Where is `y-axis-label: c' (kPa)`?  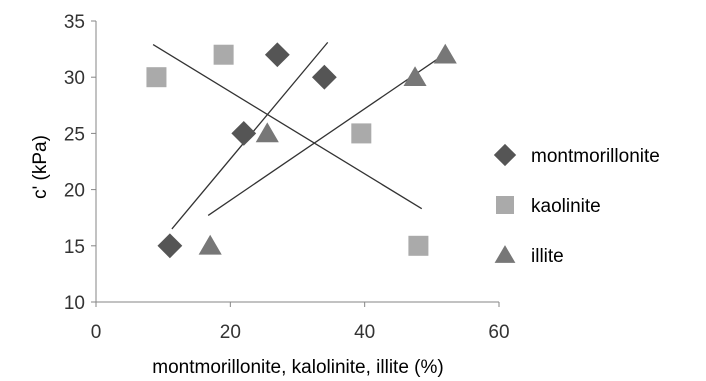 y-axis-label: c' (kPa) is located at coordinates (40, 167).